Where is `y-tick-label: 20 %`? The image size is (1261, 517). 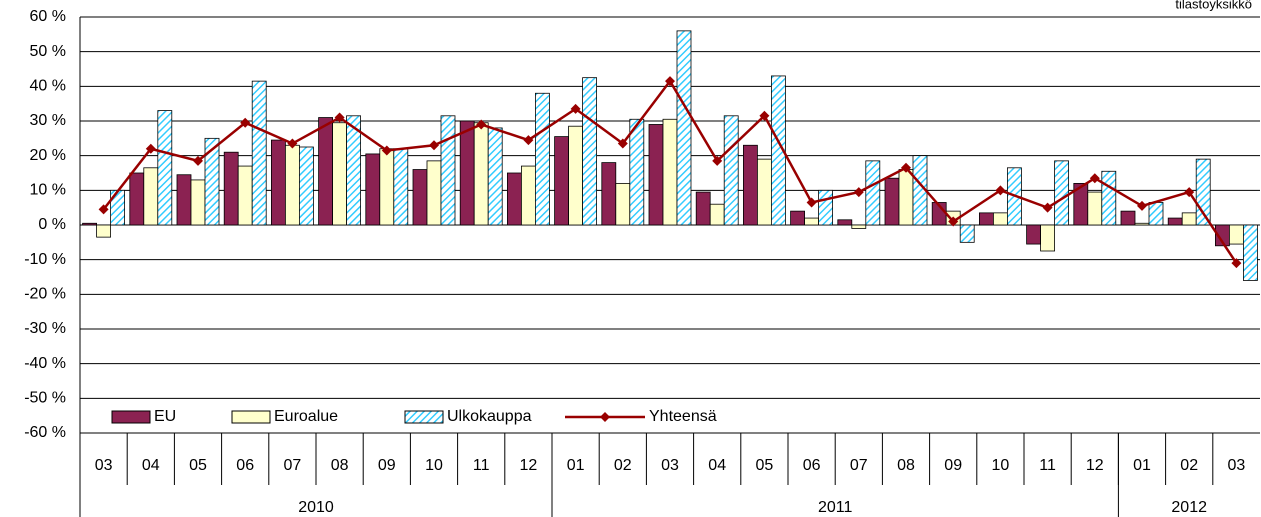
y-tick-label: 20 % is located at coordinates (48, 155).